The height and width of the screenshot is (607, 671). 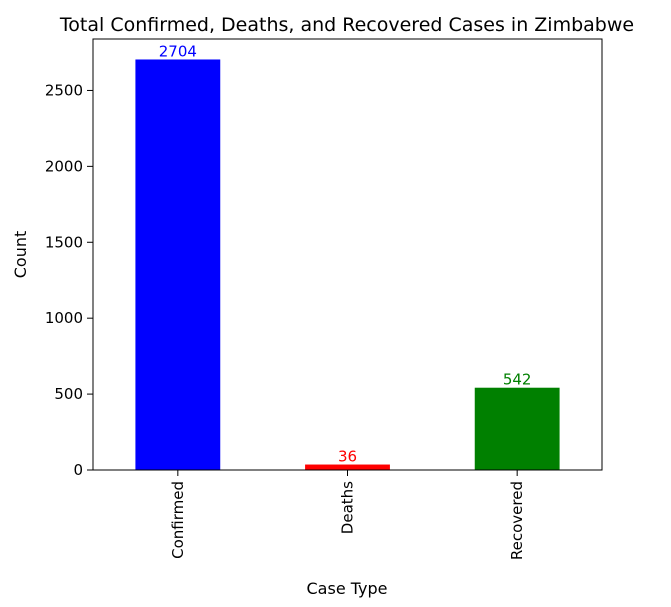 What do you see at coordinates (517, 520) in the screenshot?
I see `x-tick-label-recovered: Recovered` at bounding box center [517, 520].